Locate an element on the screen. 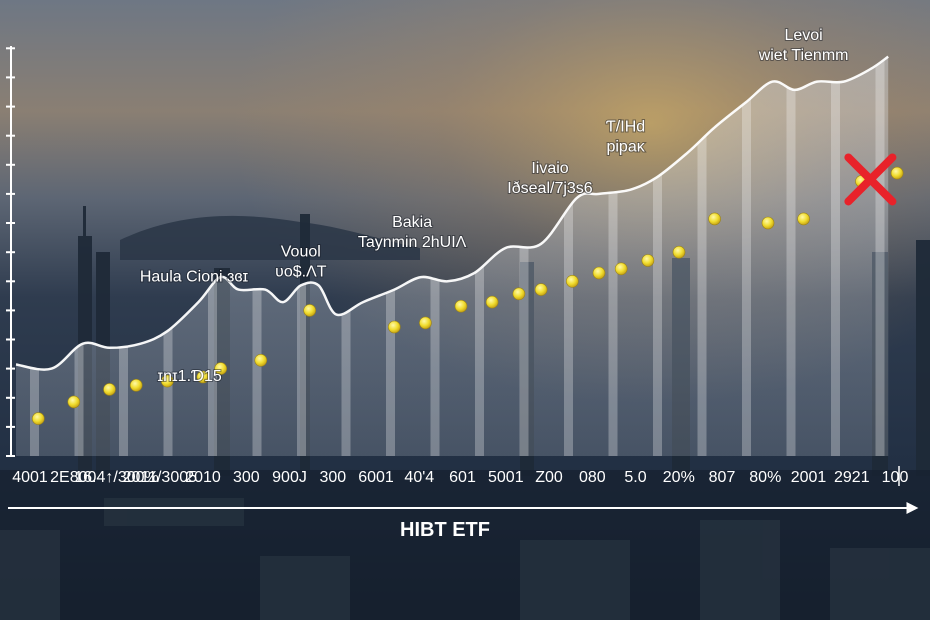 Image resolution: width=930 pixels, height=620 pixels. annotation-line: Iðseal/7j3s6 is located at coordinates (549, 188).